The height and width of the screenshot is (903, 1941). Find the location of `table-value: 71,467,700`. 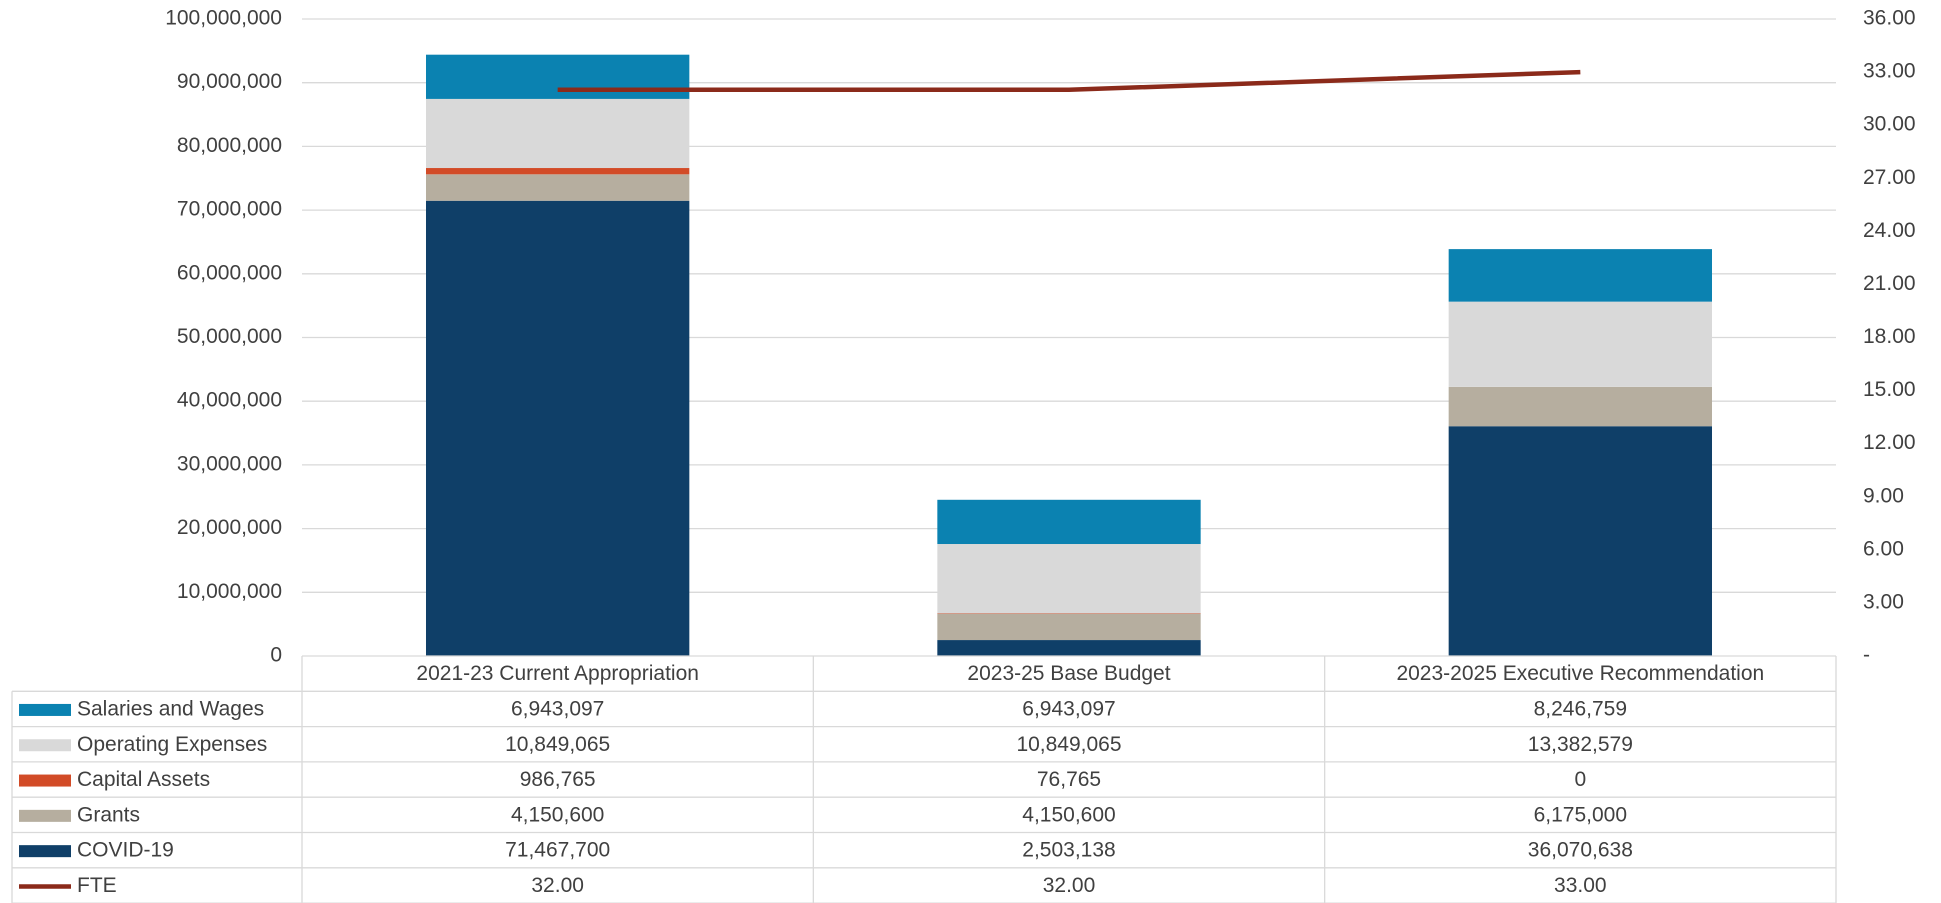

table-value: 71,467,700 is located at coordinates (557, 850).